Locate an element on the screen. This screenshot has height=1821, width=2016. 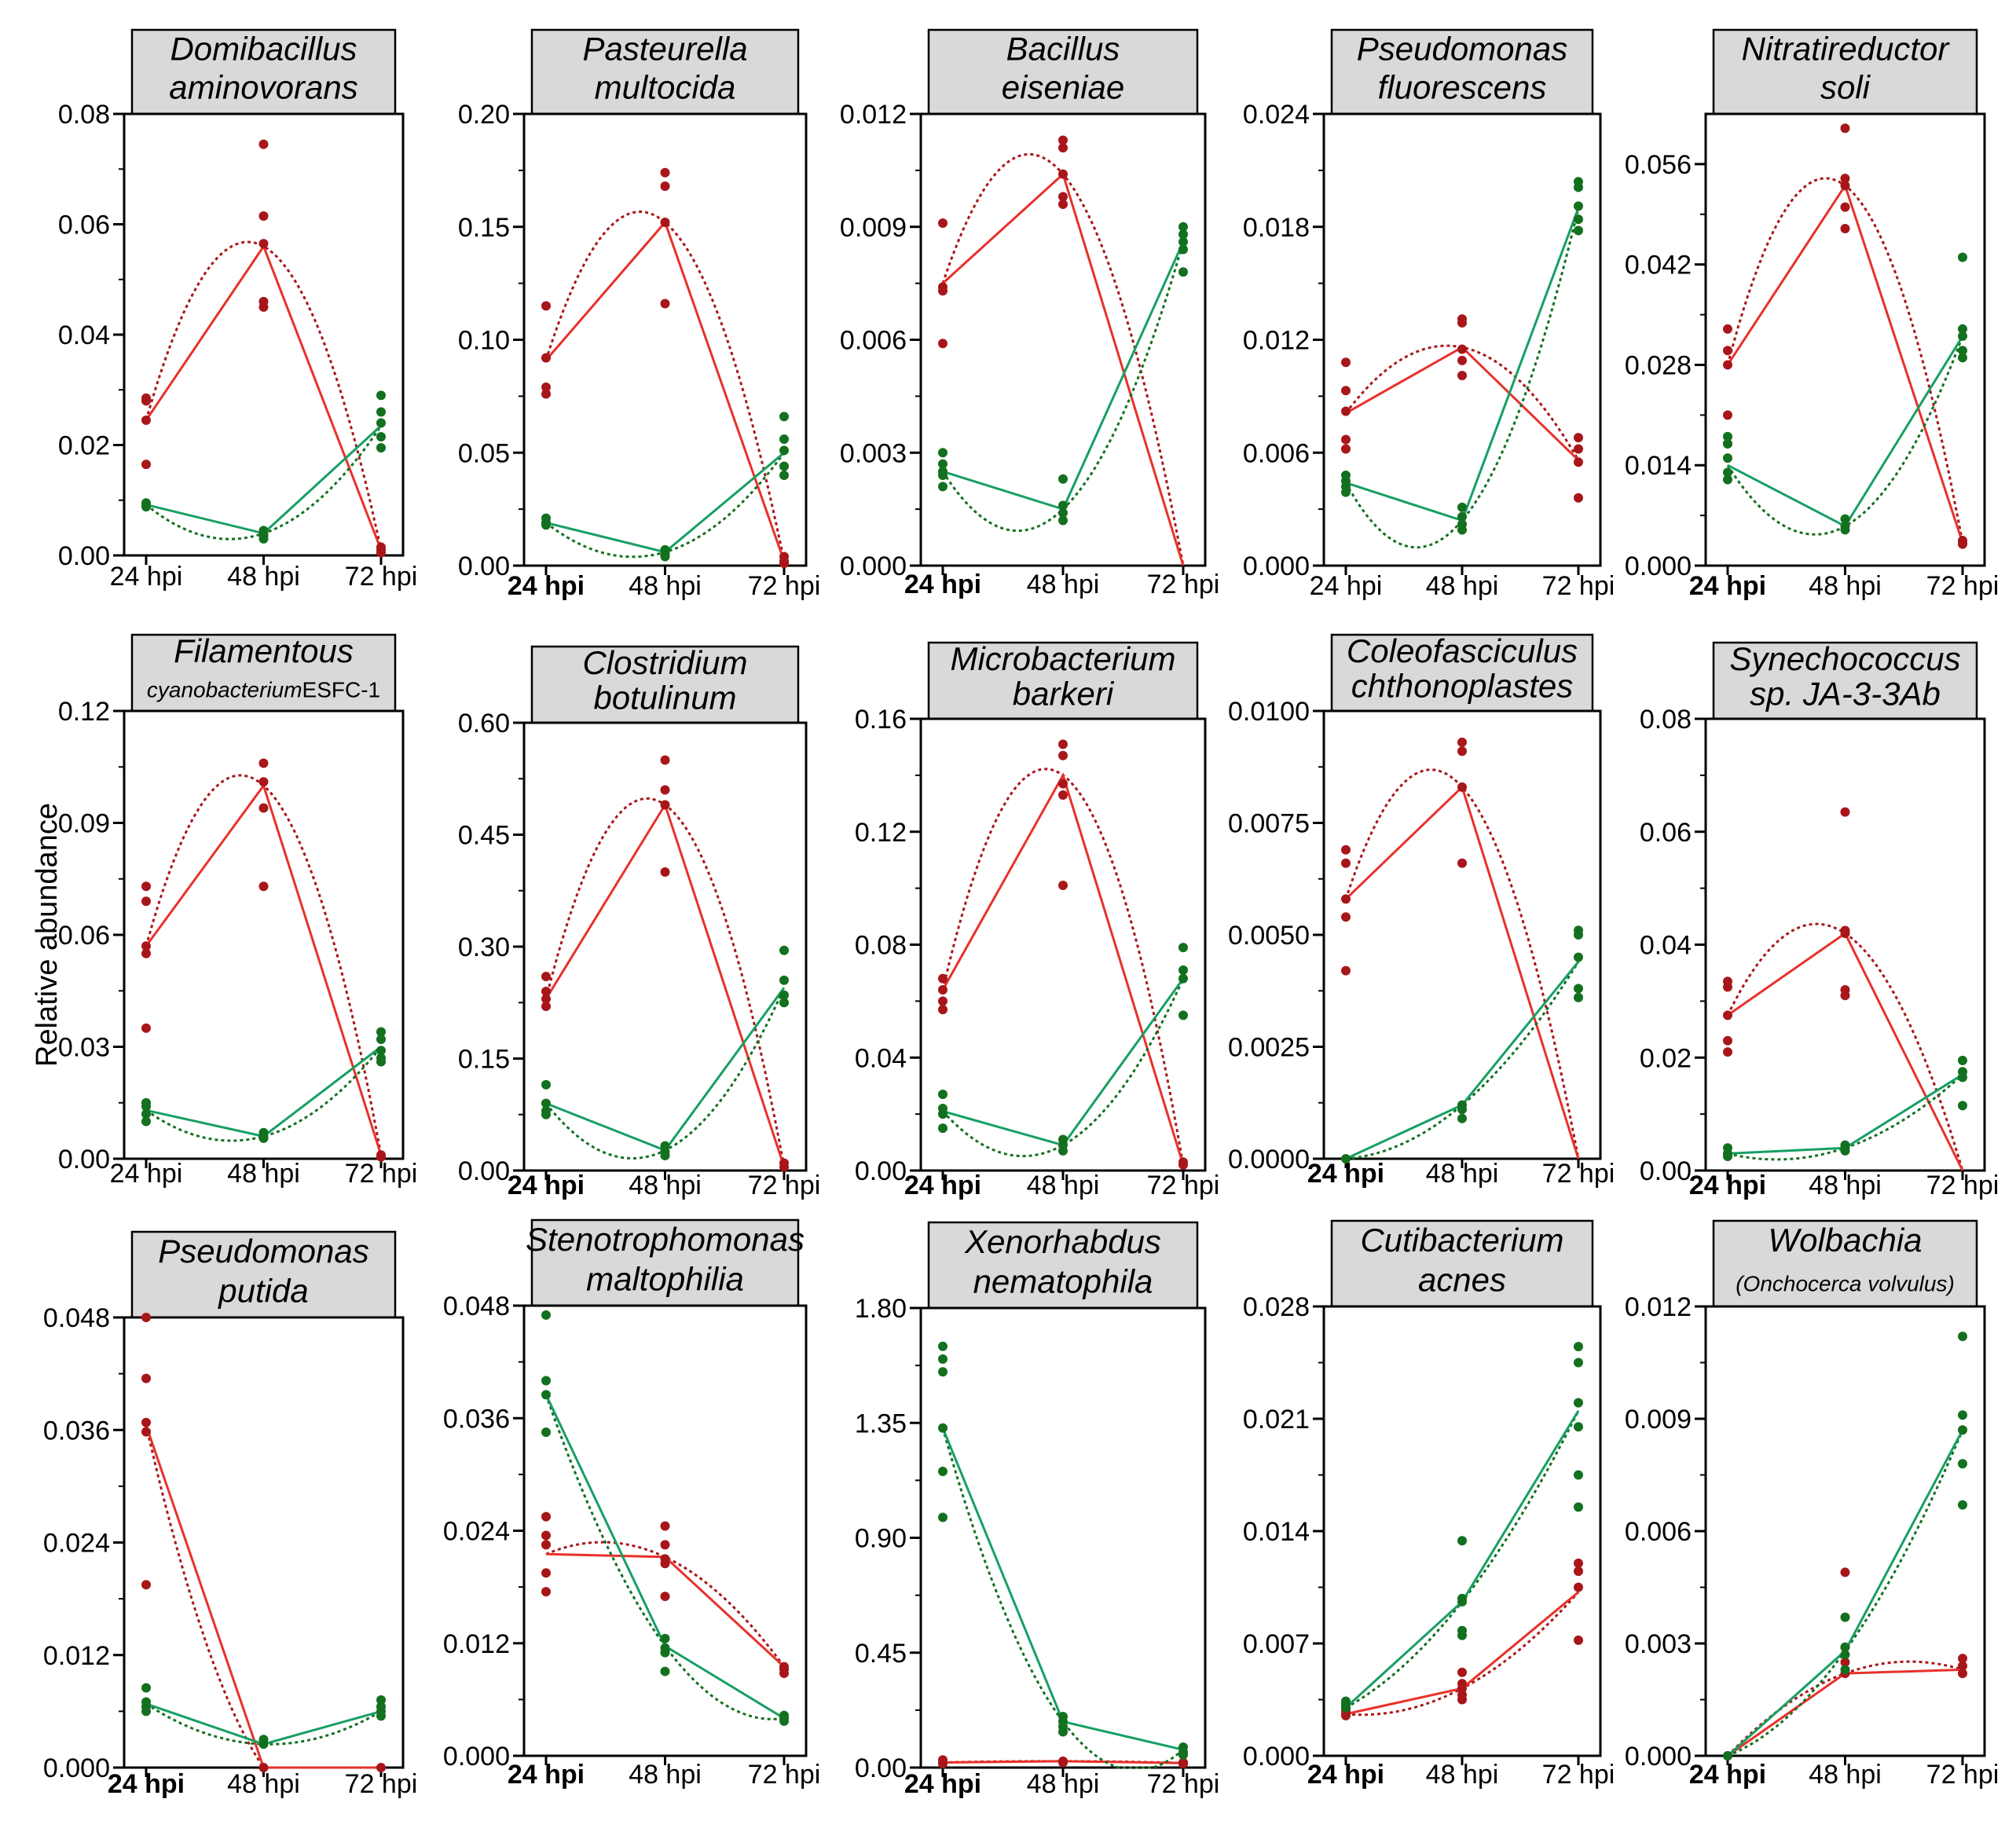
y-tick-label: 0.45 is located at coordinates (881, 1654).